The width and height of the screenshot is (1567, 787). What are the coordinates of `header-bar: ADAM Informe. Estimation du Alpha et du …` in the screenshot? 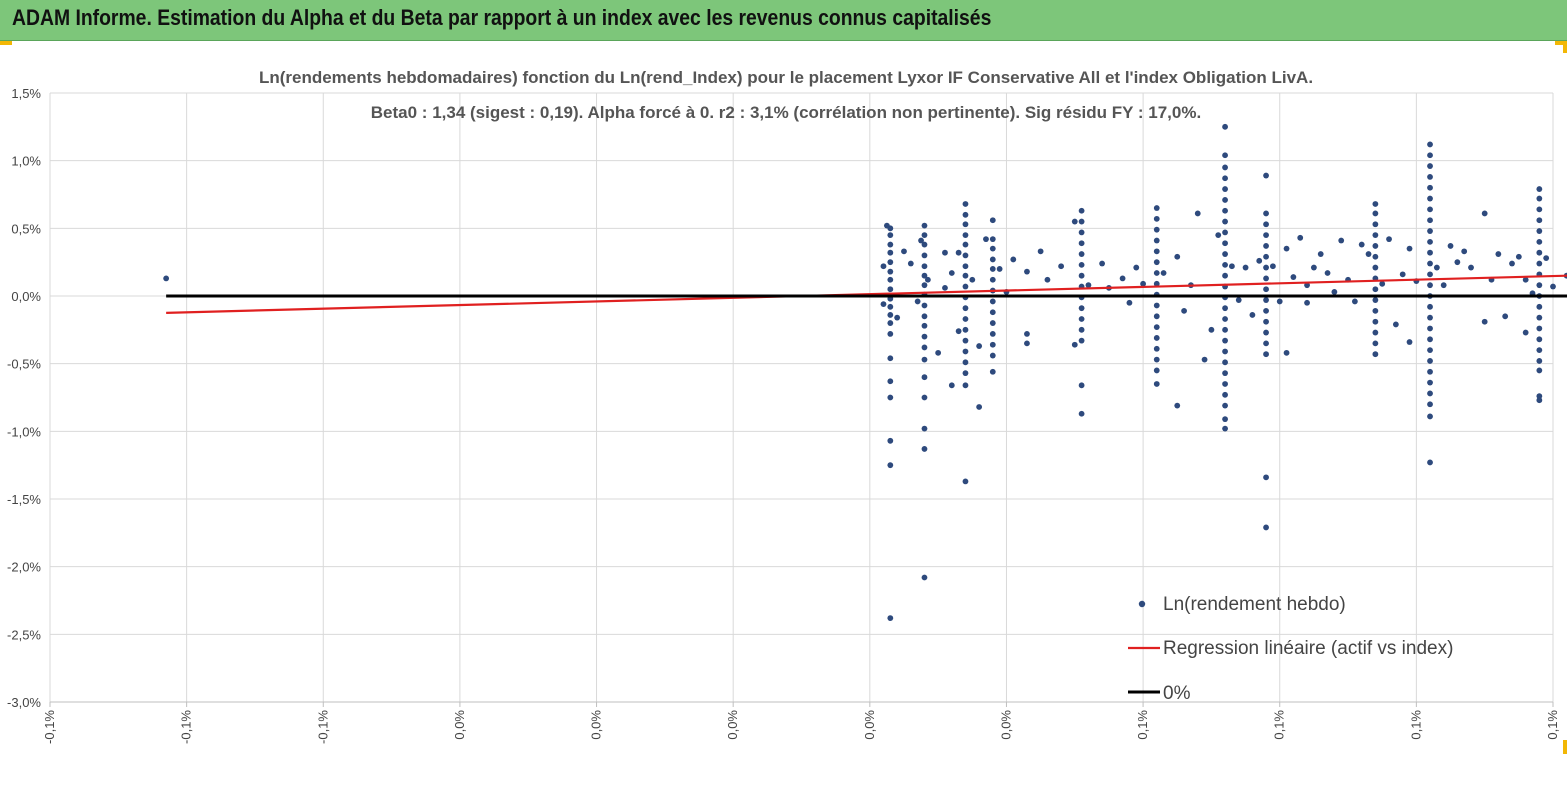 It's located at (783, 20).